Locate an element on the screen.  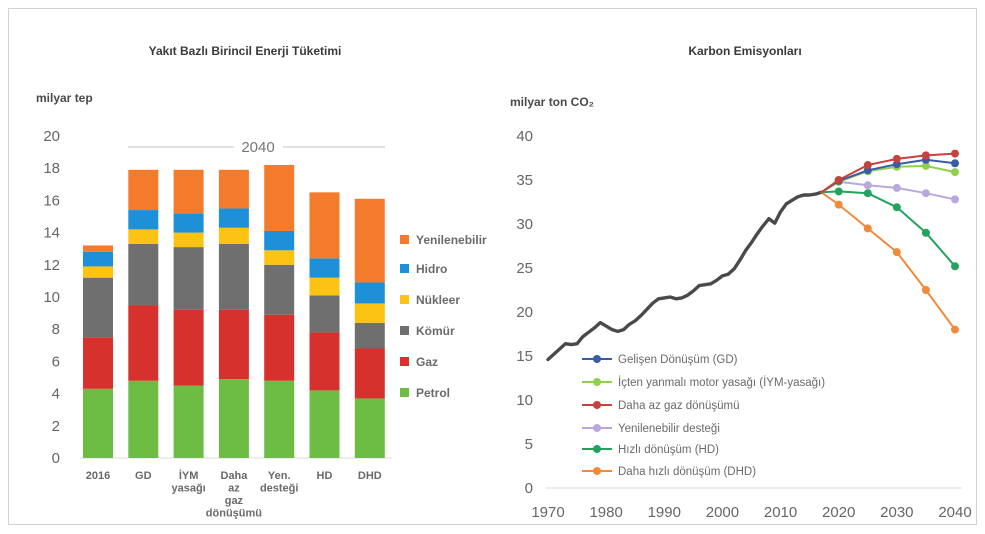
legend-label-hizli-donusum-hd: Hızlı dönüşüm (HD) is located at coordinates (668, 450).